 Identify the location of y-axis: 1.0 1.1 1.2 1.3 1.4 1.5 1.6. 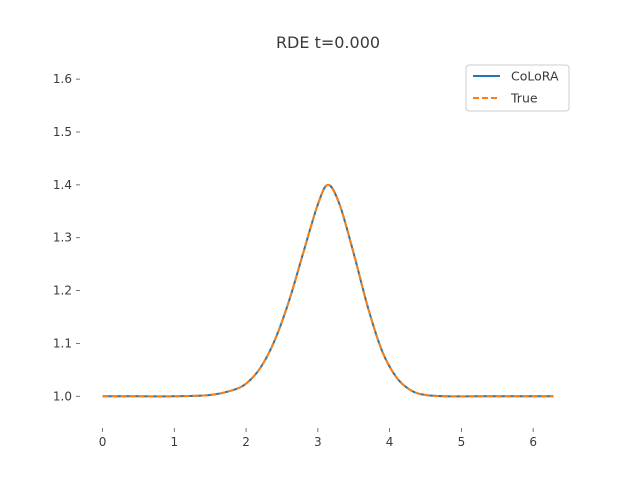
(66, 237).